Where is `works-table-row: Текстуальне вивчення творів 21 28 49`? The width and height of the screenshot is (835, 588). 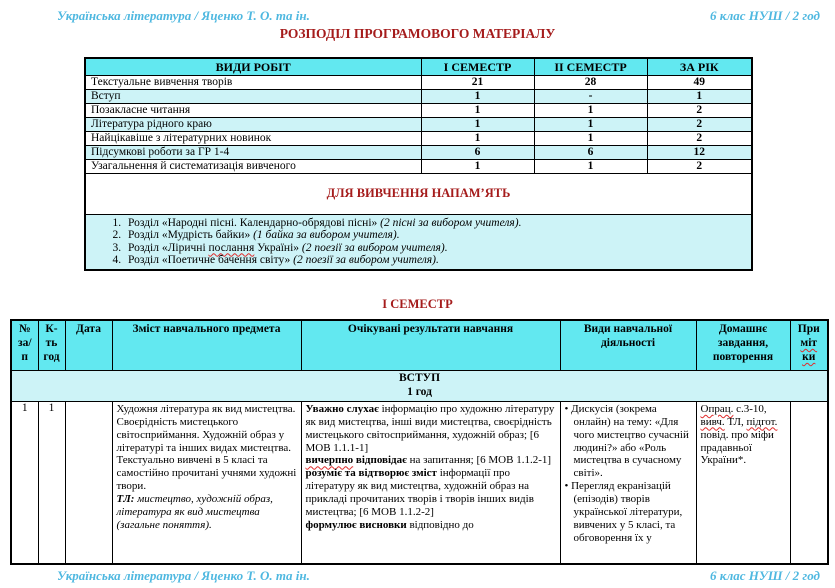
works-table-row: Текстуальне вивчення творів 21 28 49 is located at coordinates (418, 82).